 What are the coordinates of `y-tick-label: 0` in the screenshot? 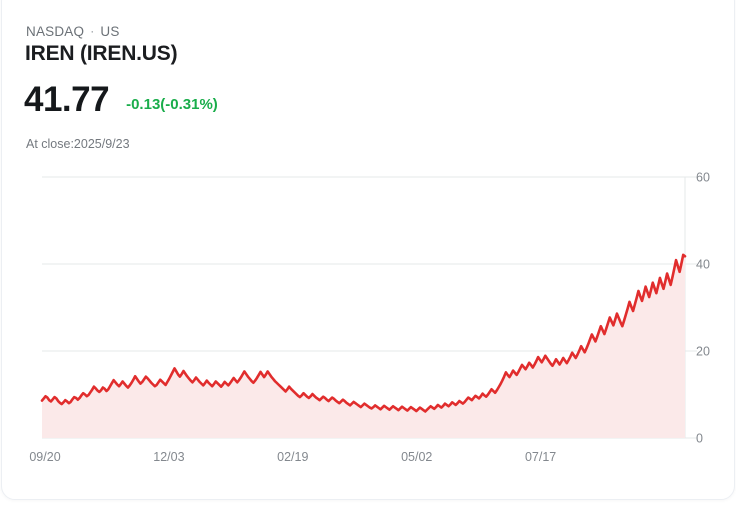 It's located at (699, 439).